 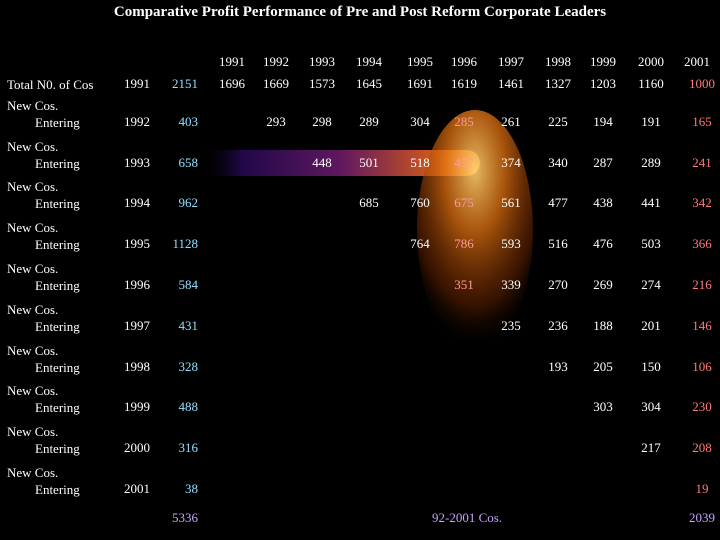 What do you see at coordinates (188, 121) in the screenshot?
I see `company-count: 403` at bounding box center [188, 121].